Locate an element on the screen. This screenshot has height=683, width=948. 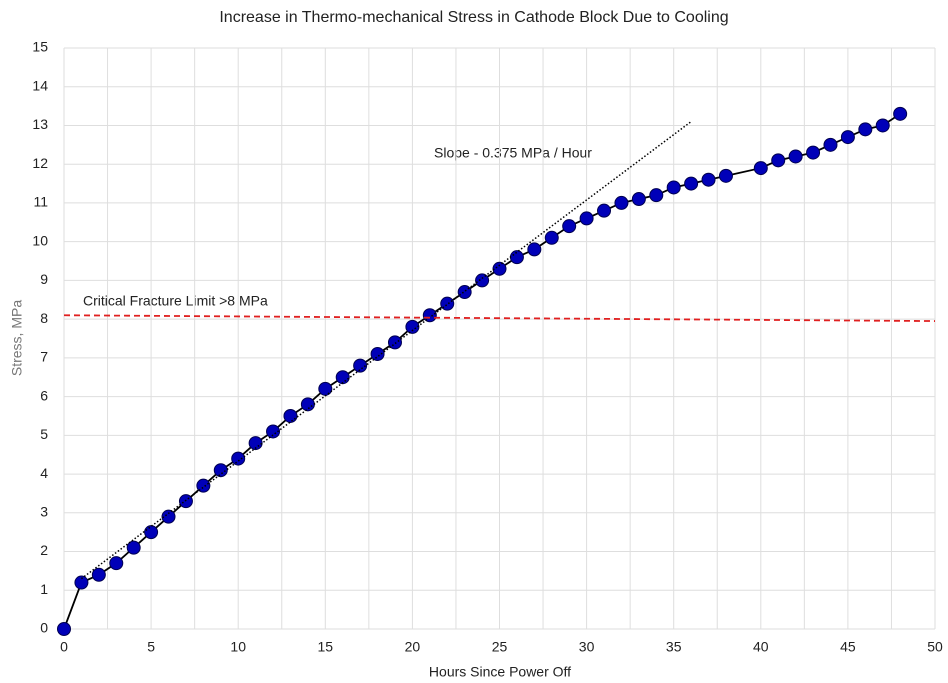
x-tick-label: 20 is located at coordinates (413, 647).